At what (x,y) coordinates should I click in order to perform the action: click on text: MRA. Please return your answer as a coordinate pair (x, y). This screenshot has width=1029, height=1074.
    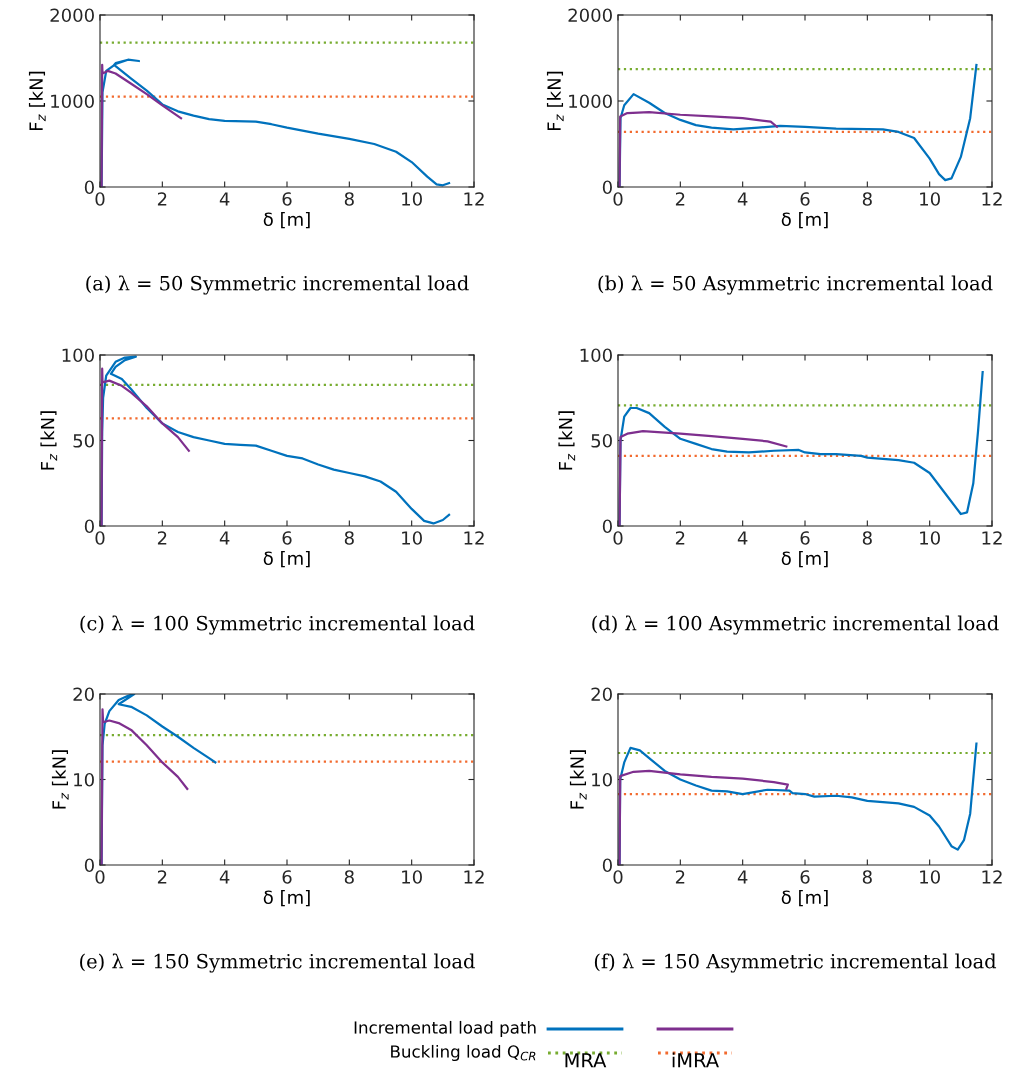
    Looking at the image, I should click on (586, 1060).